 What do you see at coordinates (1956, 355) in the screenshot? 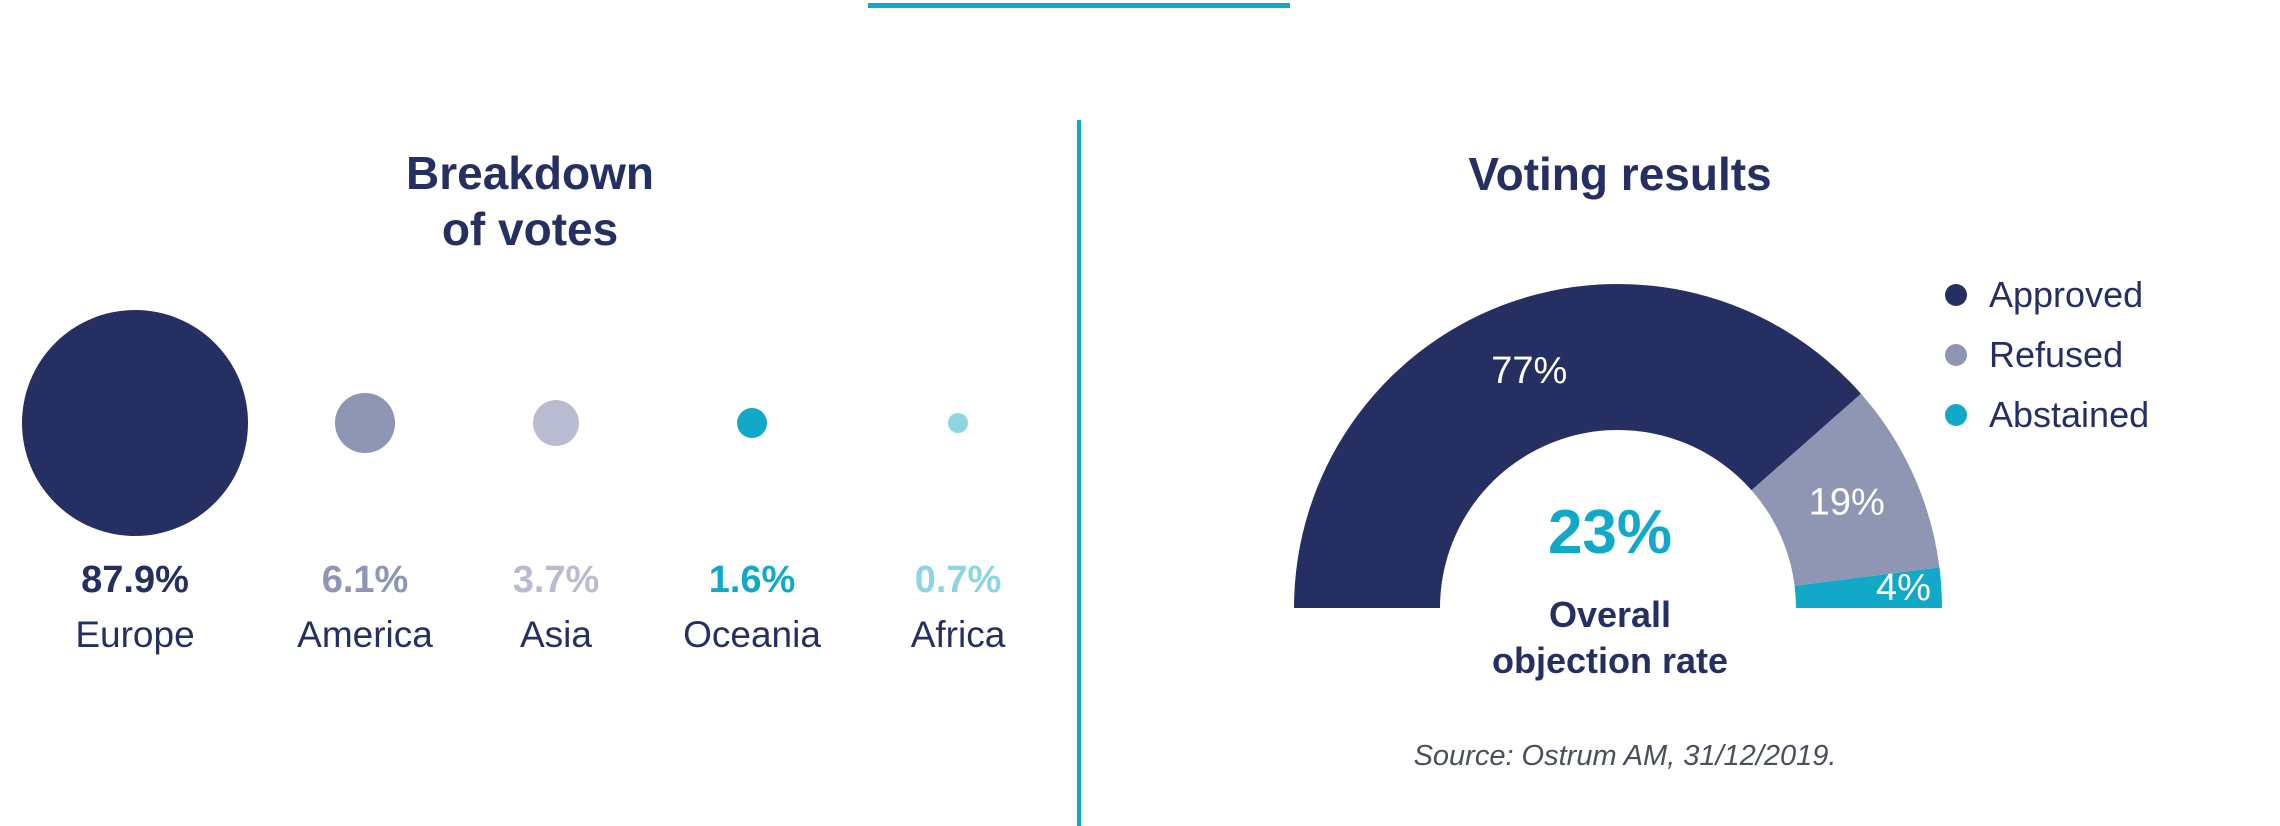
I see `legend-dot-refused` at bounding box center [1956, 355].